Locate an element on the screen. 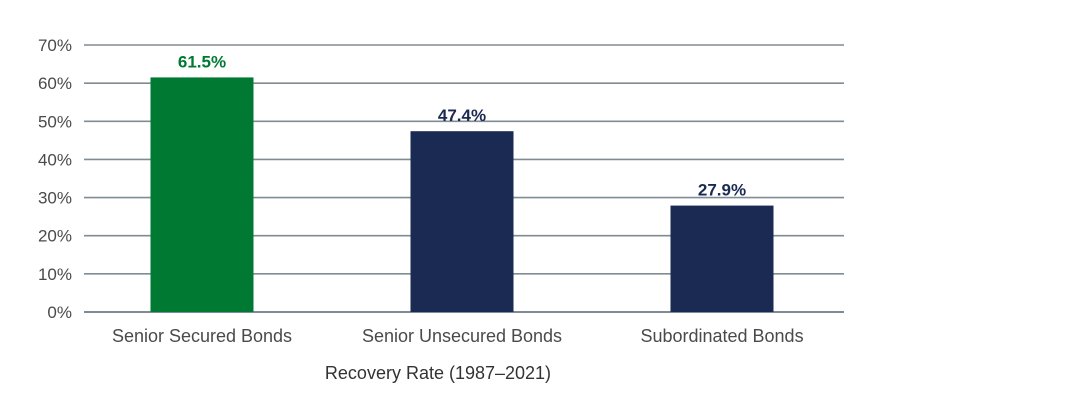 The width and height of the screenshot is (1076, 410). y-tick-label: 40% is located at coordinates (55, 159).